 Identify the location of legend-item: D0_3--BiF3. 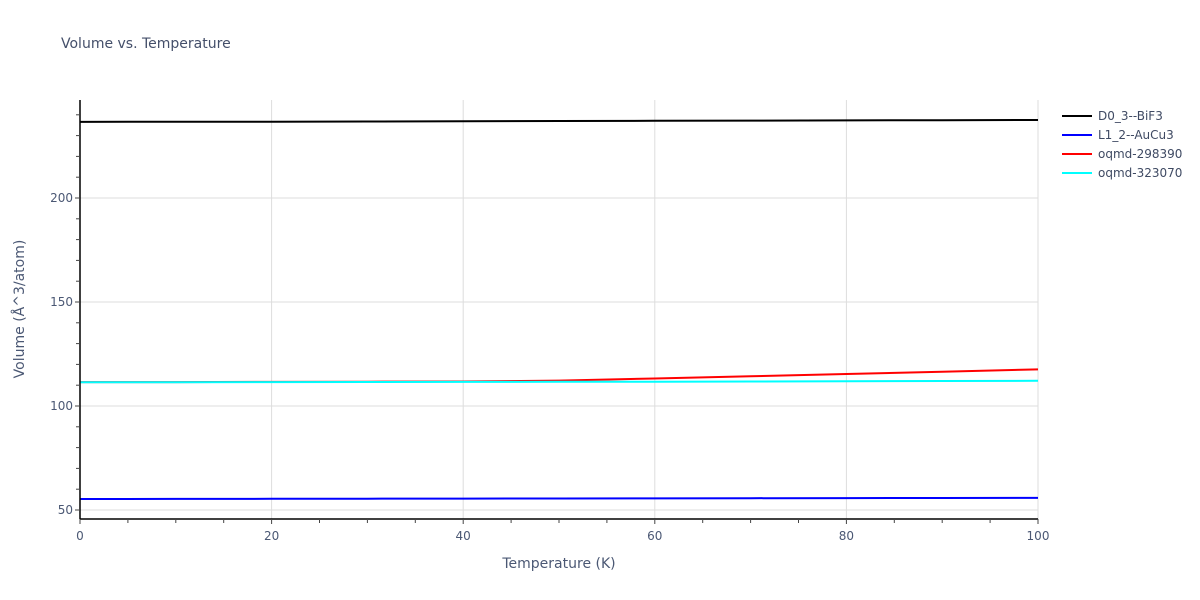
(1122, 115).